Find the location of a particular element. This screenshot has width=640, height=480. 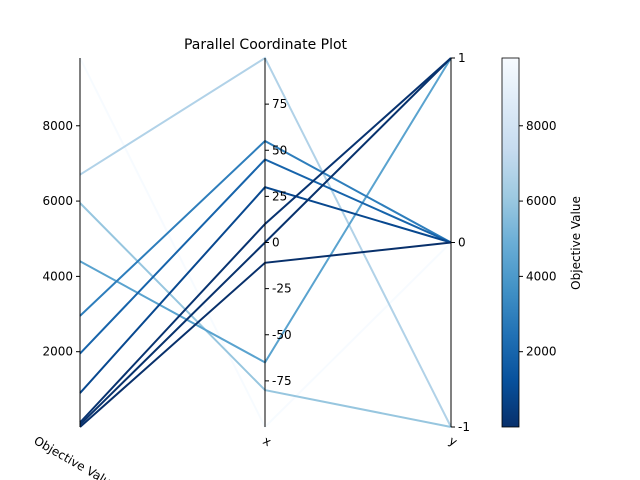

tick-label: 8000 is located at coordinates (57, 126).